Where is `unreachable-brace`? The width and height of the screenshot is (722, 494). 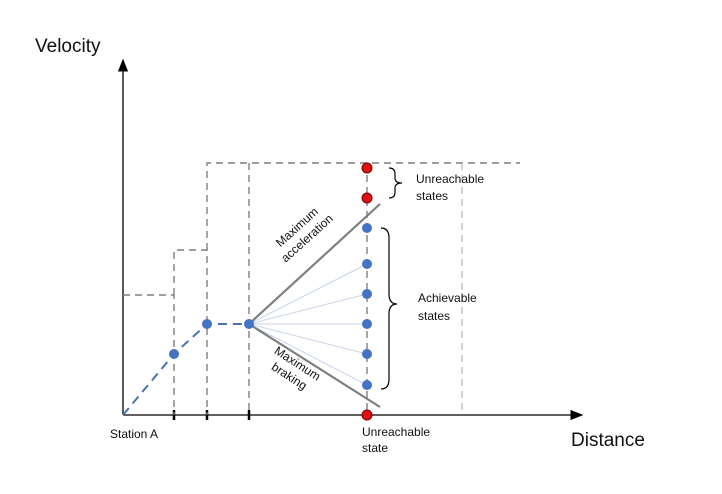
unreachable-brace is located at coordinates (395, 183).